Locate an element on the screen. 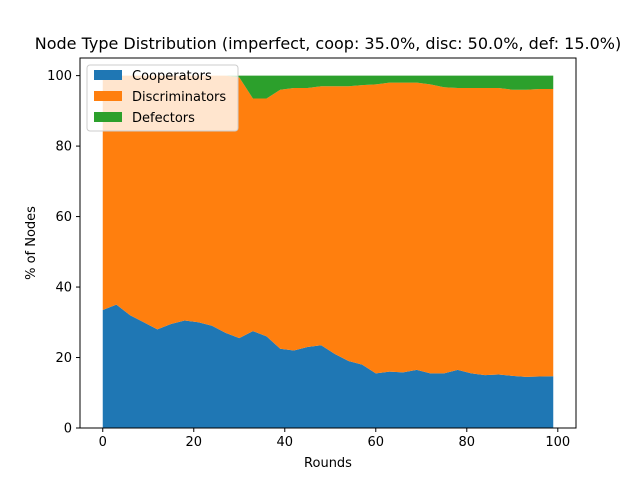 This screenshot has height=480, width=640. legend-label-discriminators: Discriminators is located at coordinates (179, 97).